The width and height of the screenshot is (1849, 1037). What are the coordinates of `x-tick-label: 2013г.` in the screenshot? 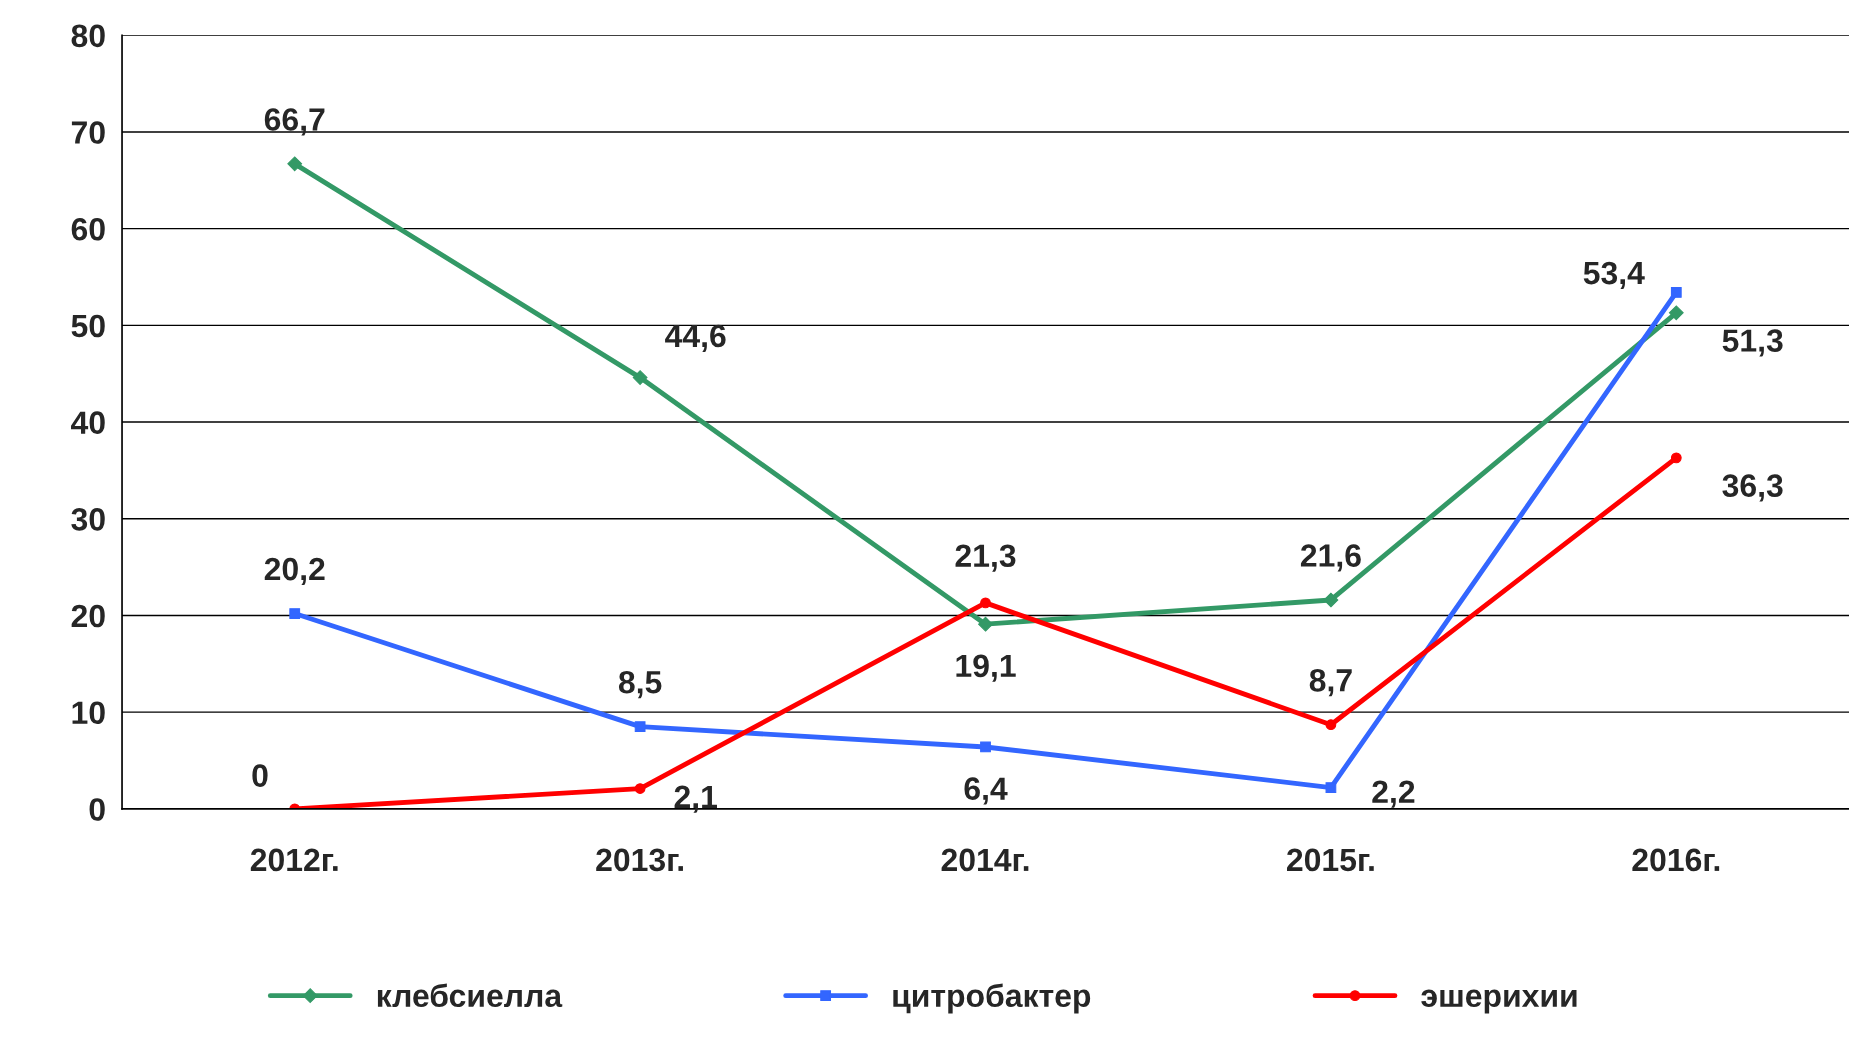 It's located at (639, 860).